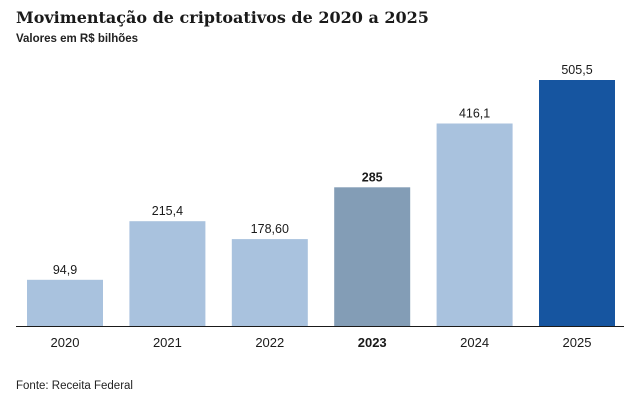  What do you see at coordinates (576, 70) in the screenshot?
I see `value-label-2025: 505,5` at bounding box center [576, 70].